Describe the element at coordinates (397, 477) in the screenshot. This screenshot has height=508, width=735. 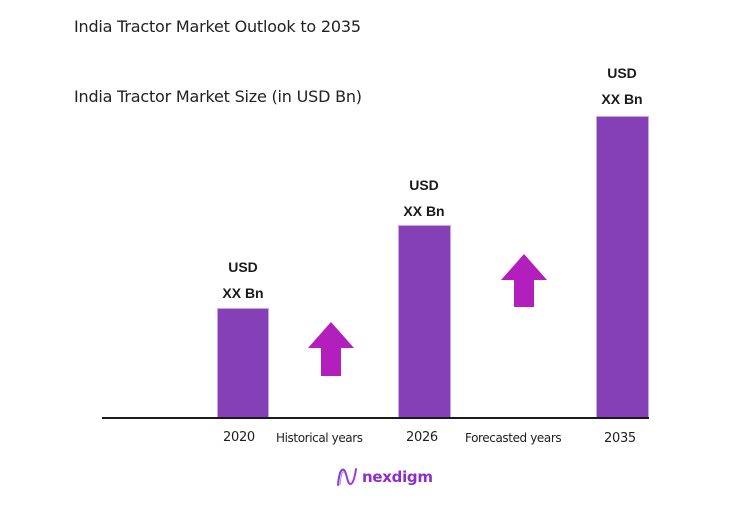
I see `brand-name: nexdigm` at that location.